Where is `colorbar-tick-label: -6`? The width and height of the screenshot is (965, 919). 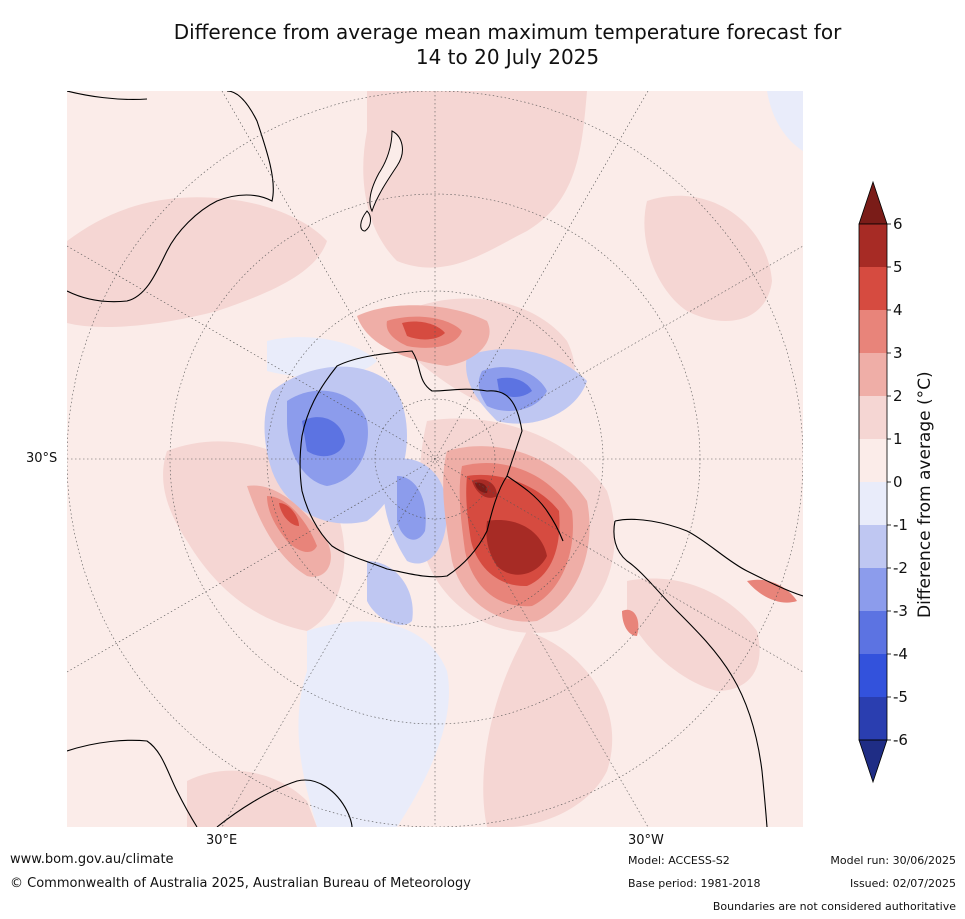 colorbar-tick-label: -6 is located at coordinates (900, 740).